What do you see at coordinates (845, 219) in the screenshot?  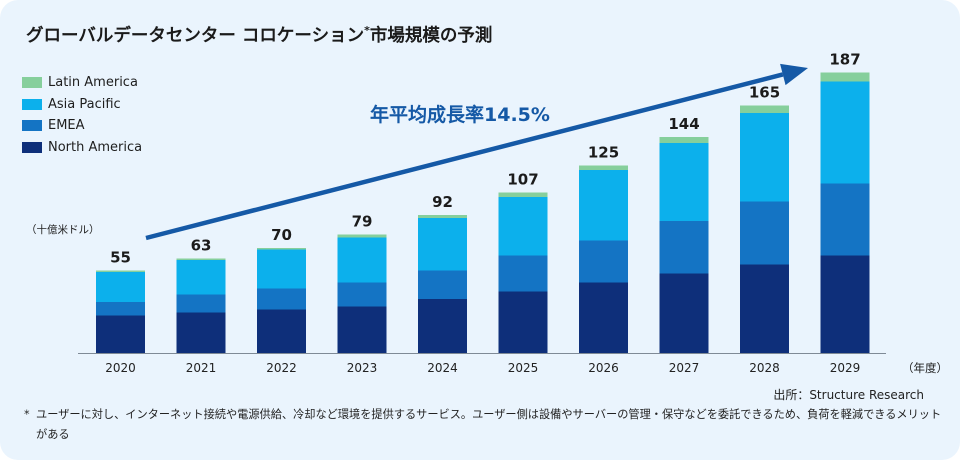 I see `bar-emea-2029` at bounding box center [845, 219].